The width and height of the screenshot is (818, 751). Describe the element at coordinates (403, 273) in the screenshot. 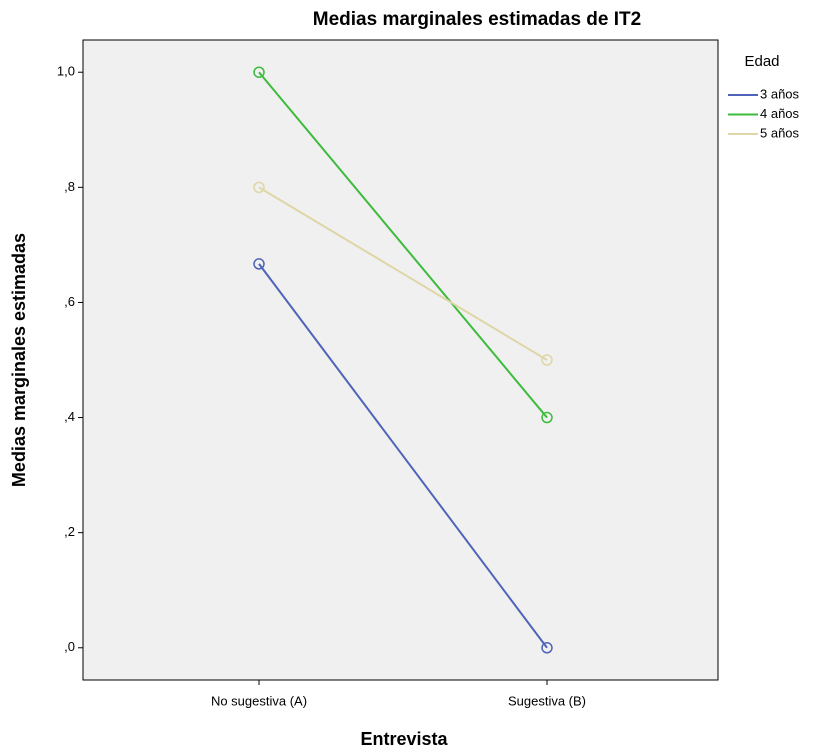

I see `series-line` at that location.